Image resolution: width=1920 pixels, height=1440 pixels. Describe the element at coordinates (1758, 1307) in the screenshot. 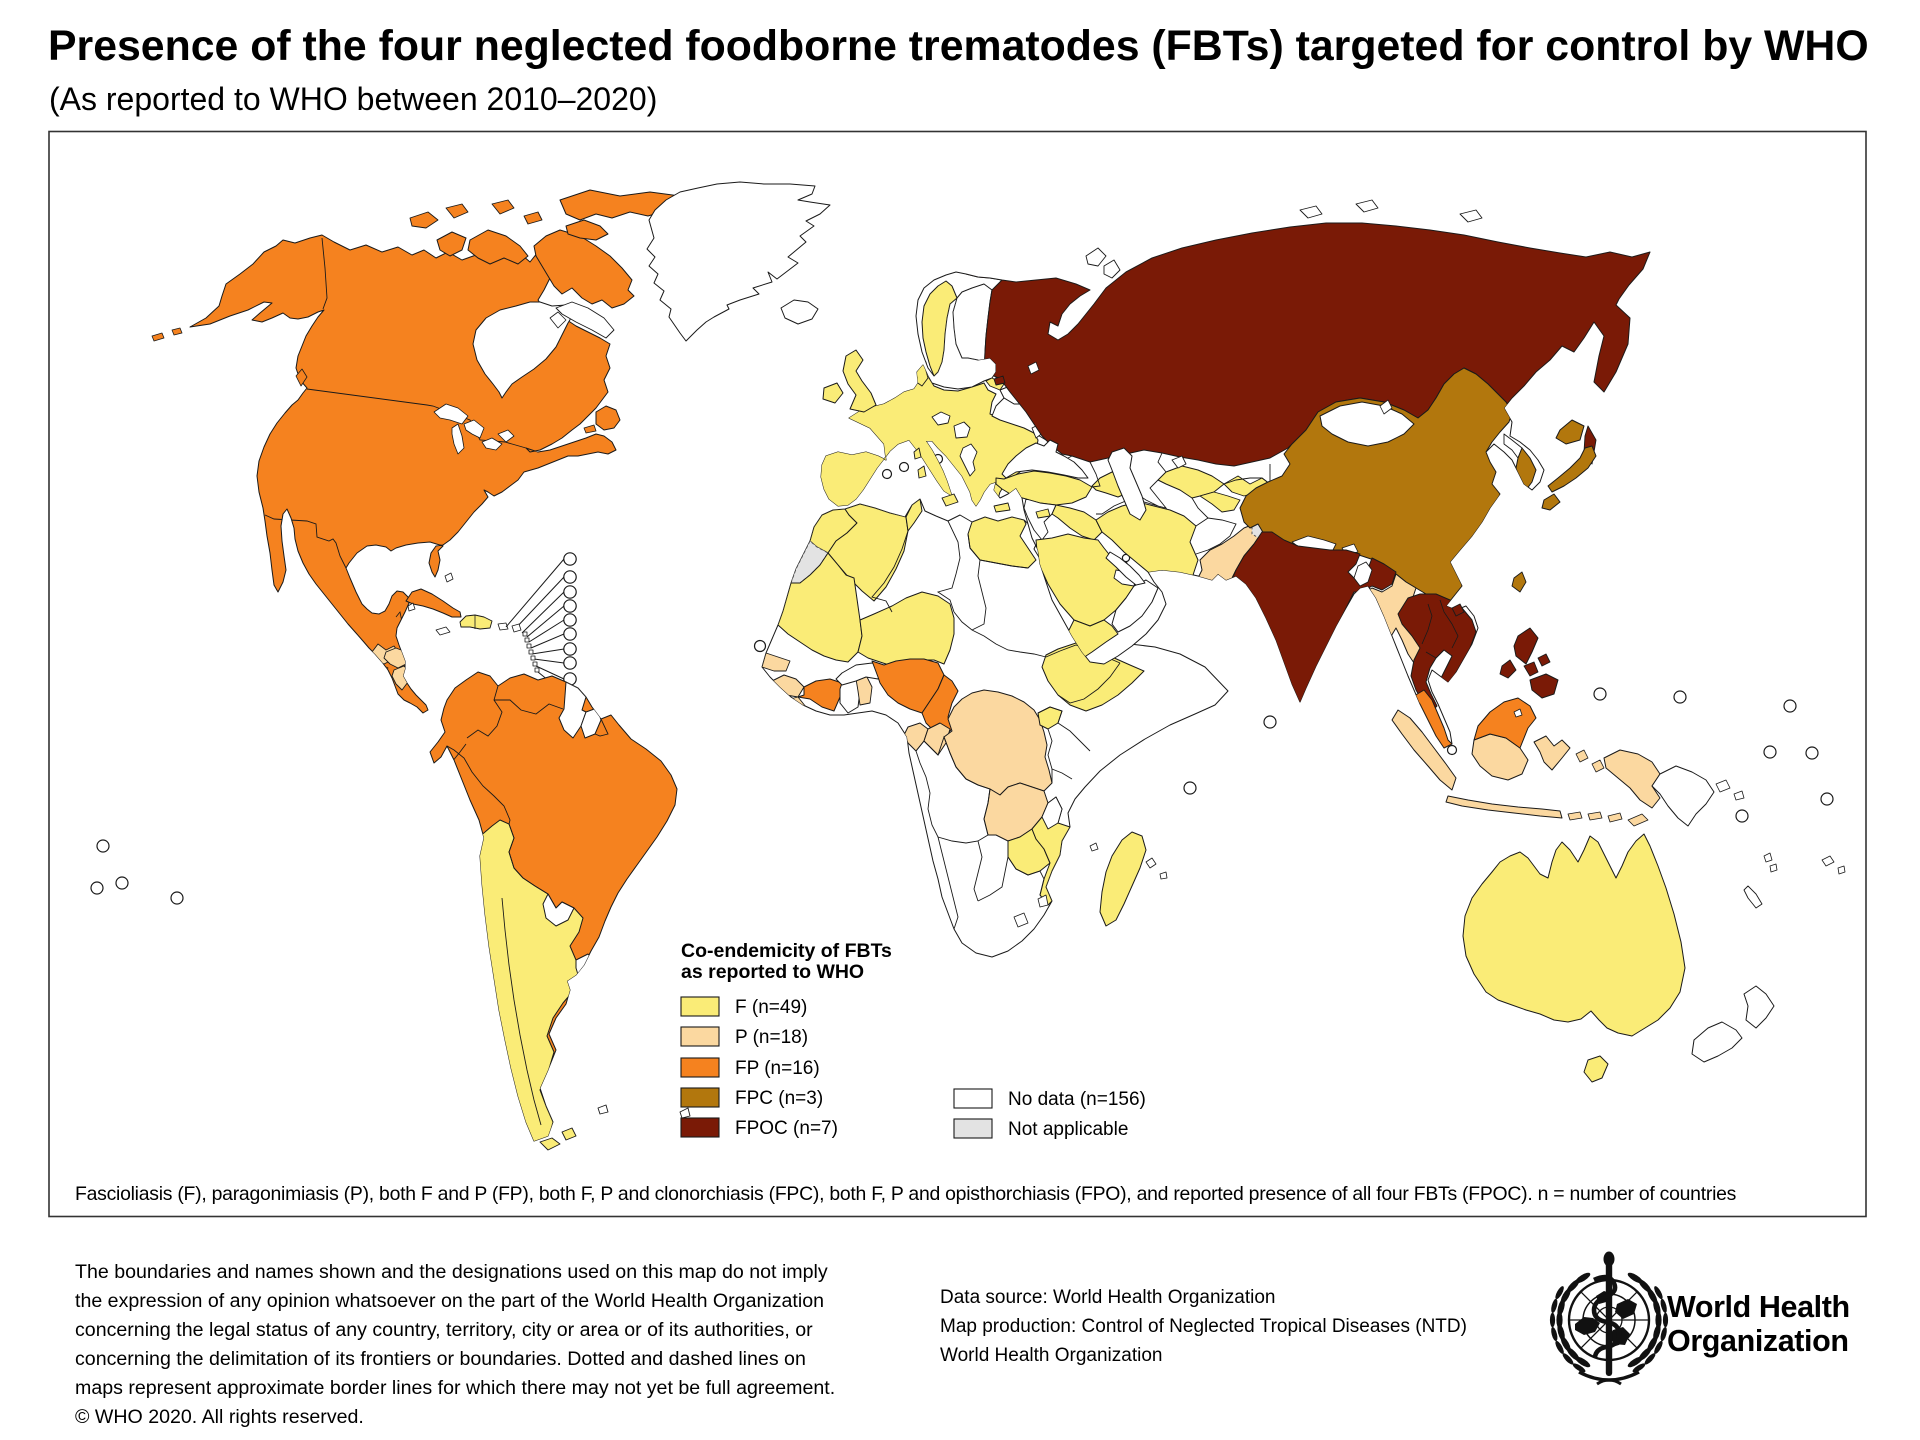

I see `svg-text: World Health` at that location.